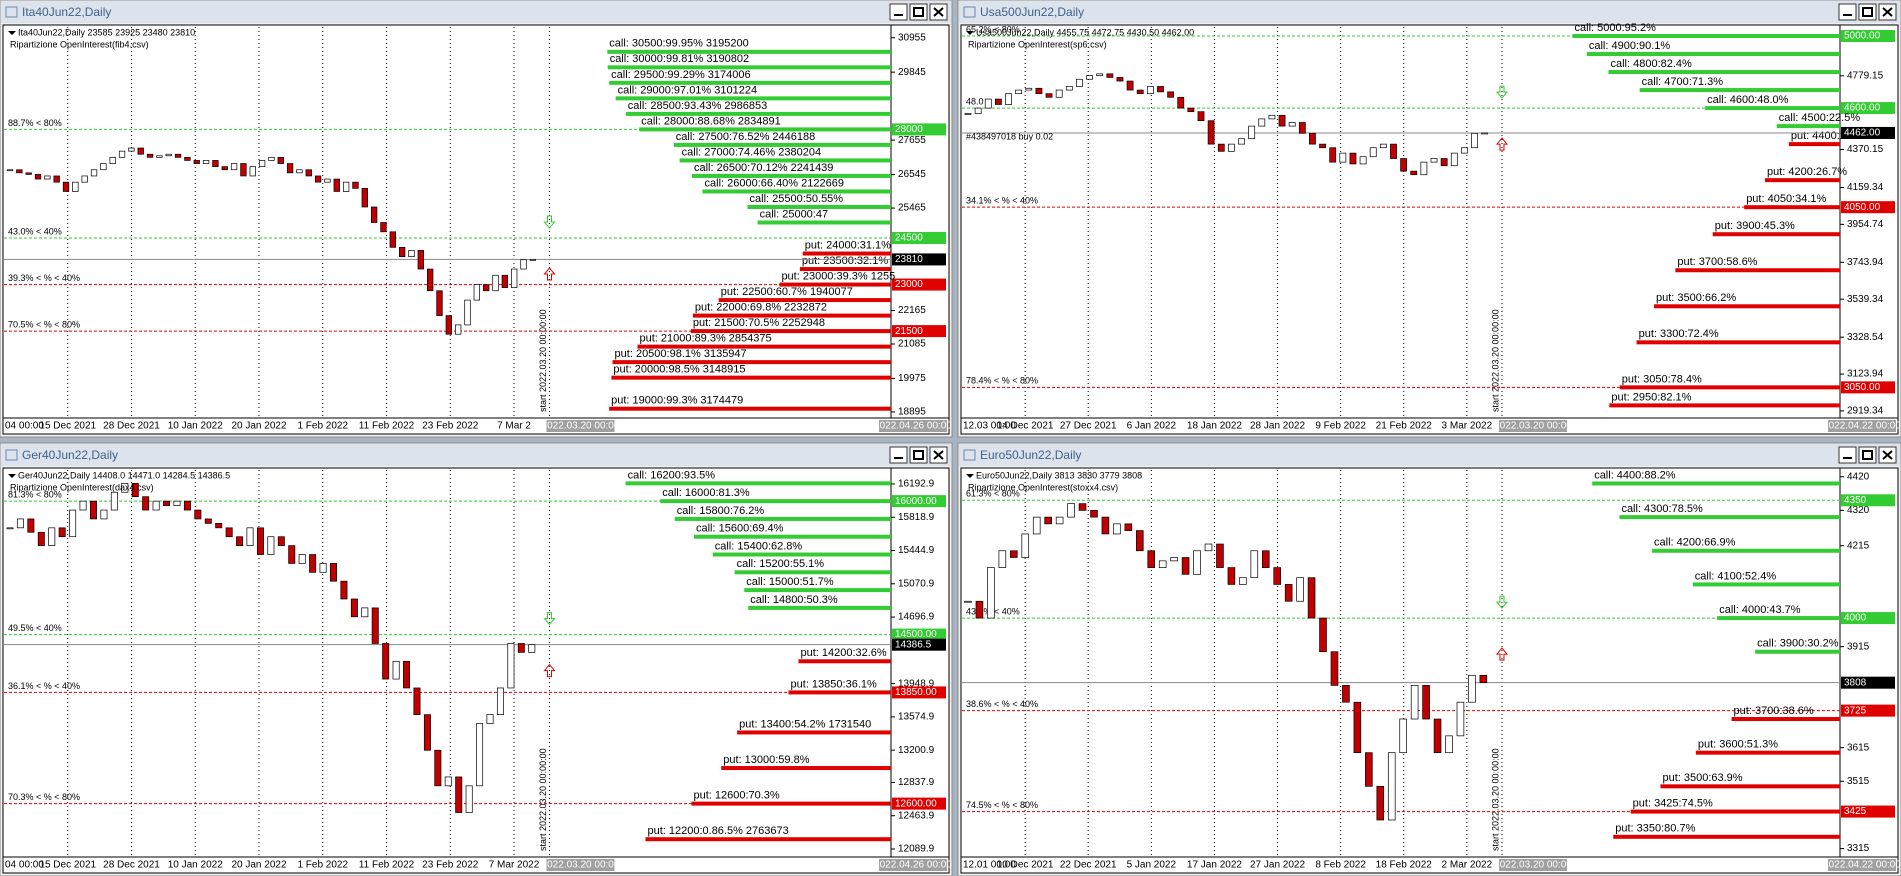 The width and height of the screenshot is (1901, 876). What do you see at coordinates (543, 360) in the screenshot?
I see `start-label: start 2022.03.20 00:00:00` at bounding box center [543, 360].